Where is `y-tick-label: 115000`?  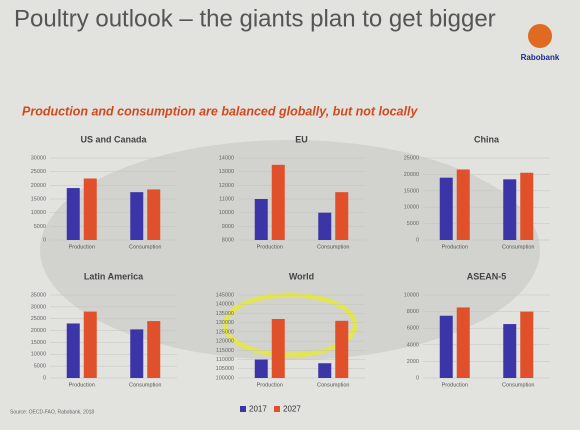
y-tick-label: 115000 is located at coordinates (225, 351).